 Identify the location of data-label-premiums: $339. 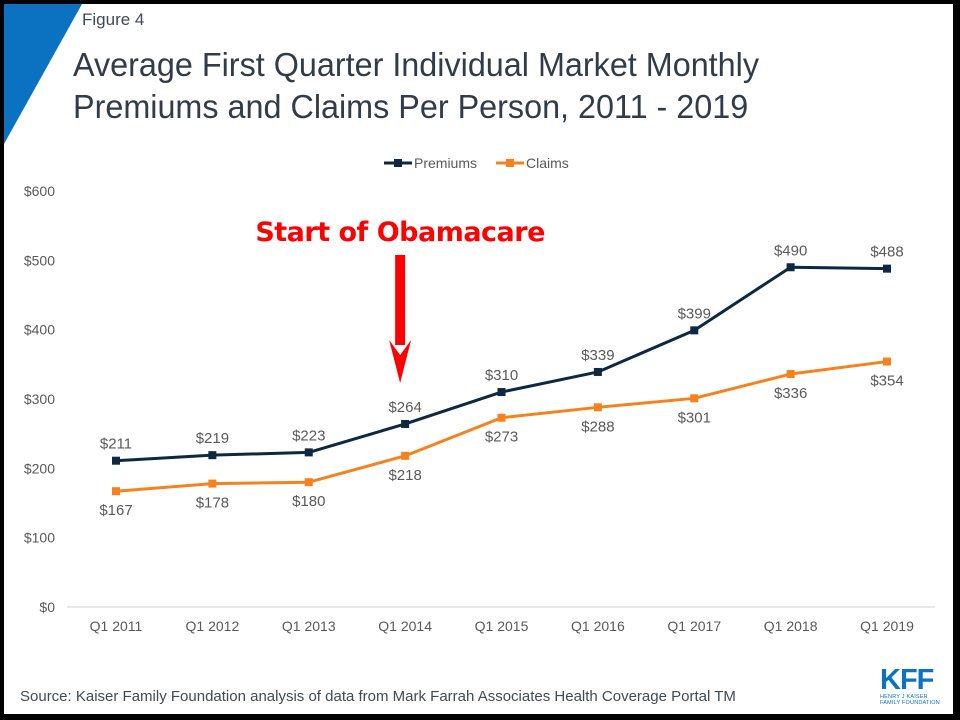
(597, 355).